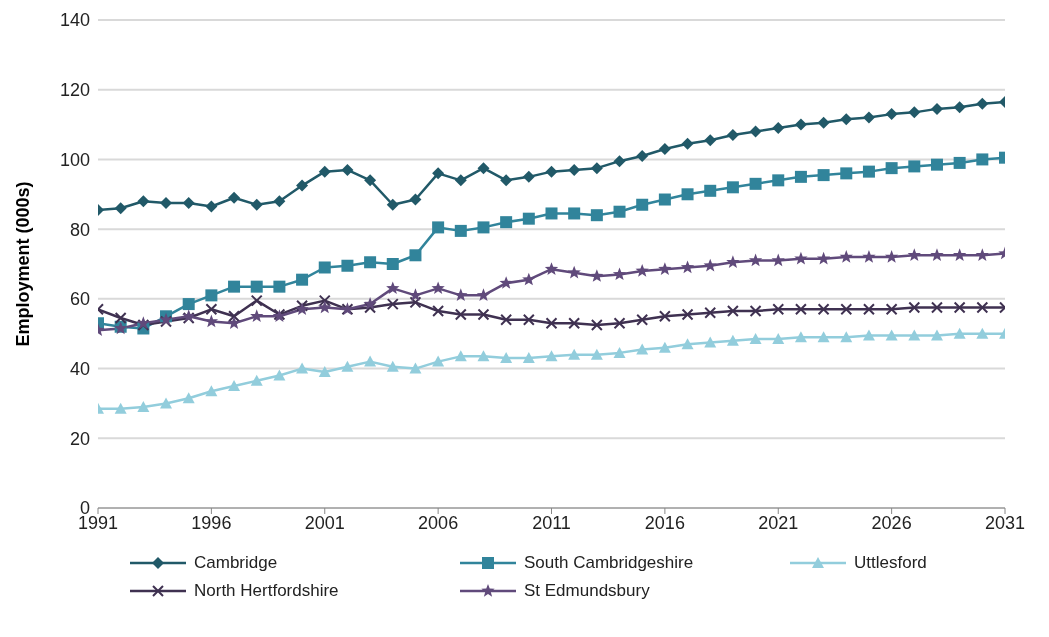  Describe the element at coordinates (23, 264) in the screenshot. I see `y-axis-title: Employment (000s)` at that location.